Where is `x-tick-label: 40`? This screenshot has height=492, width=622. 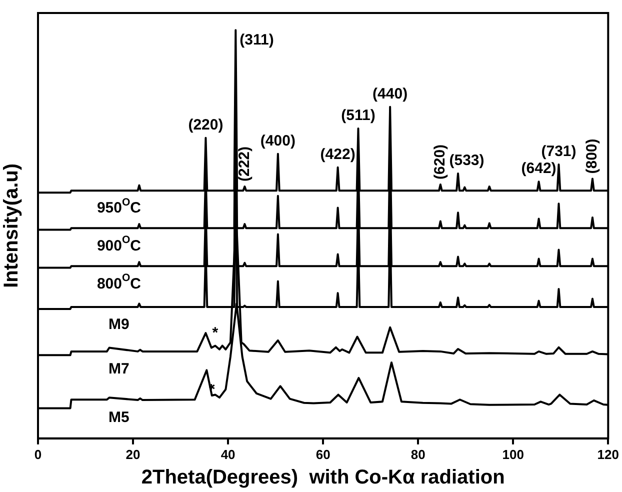
x-tick-label: 40 is located at coordinates (228, 454).